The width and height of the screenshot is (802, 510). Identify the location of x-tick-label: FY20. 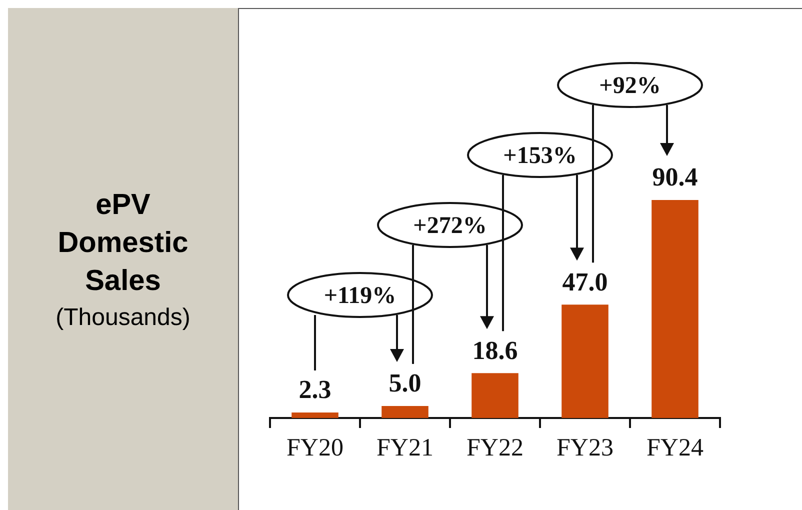
(315, 448).